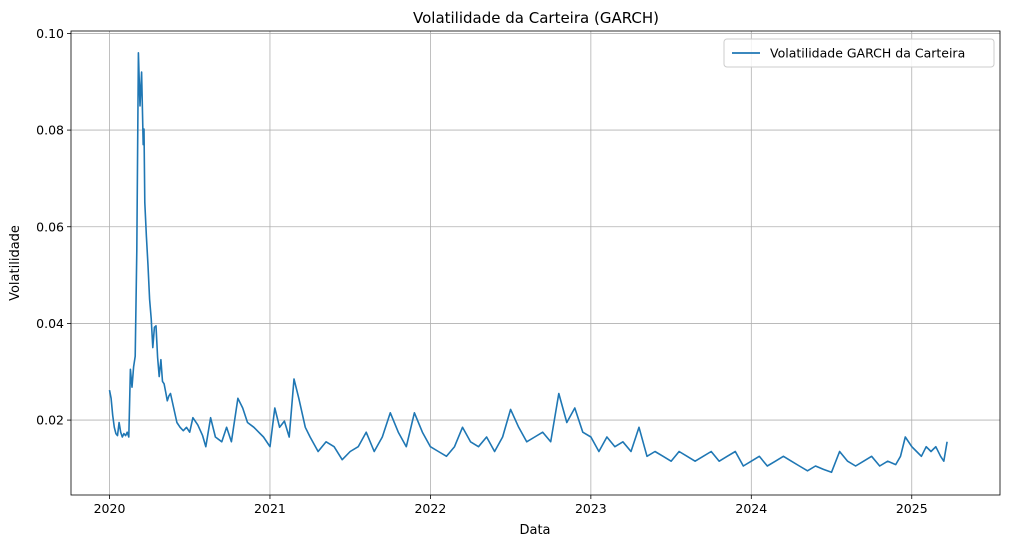  Describe the element at coordinates (15, 263) in the screenshot. I see `y-axis-title: Volatilidade` at that location.